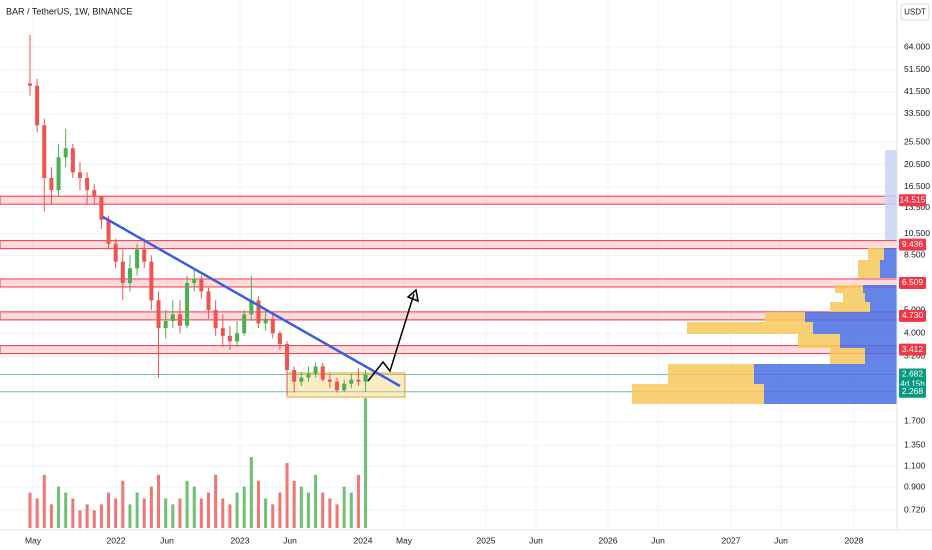 This screenshot has width=932, height=550. Describe the element at coordinates (917, 186) in the screenshot. I see `y-tick-label: 16.500` at that location.